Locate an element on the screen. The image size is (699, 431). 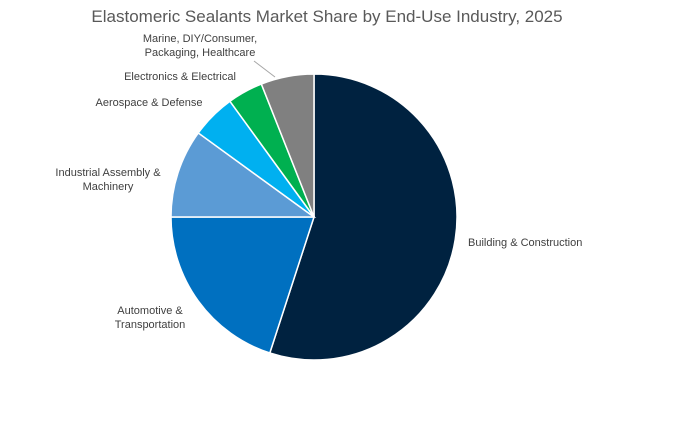
slice-label-2: Automotive & Transportation is located at coordinates (150, 318).